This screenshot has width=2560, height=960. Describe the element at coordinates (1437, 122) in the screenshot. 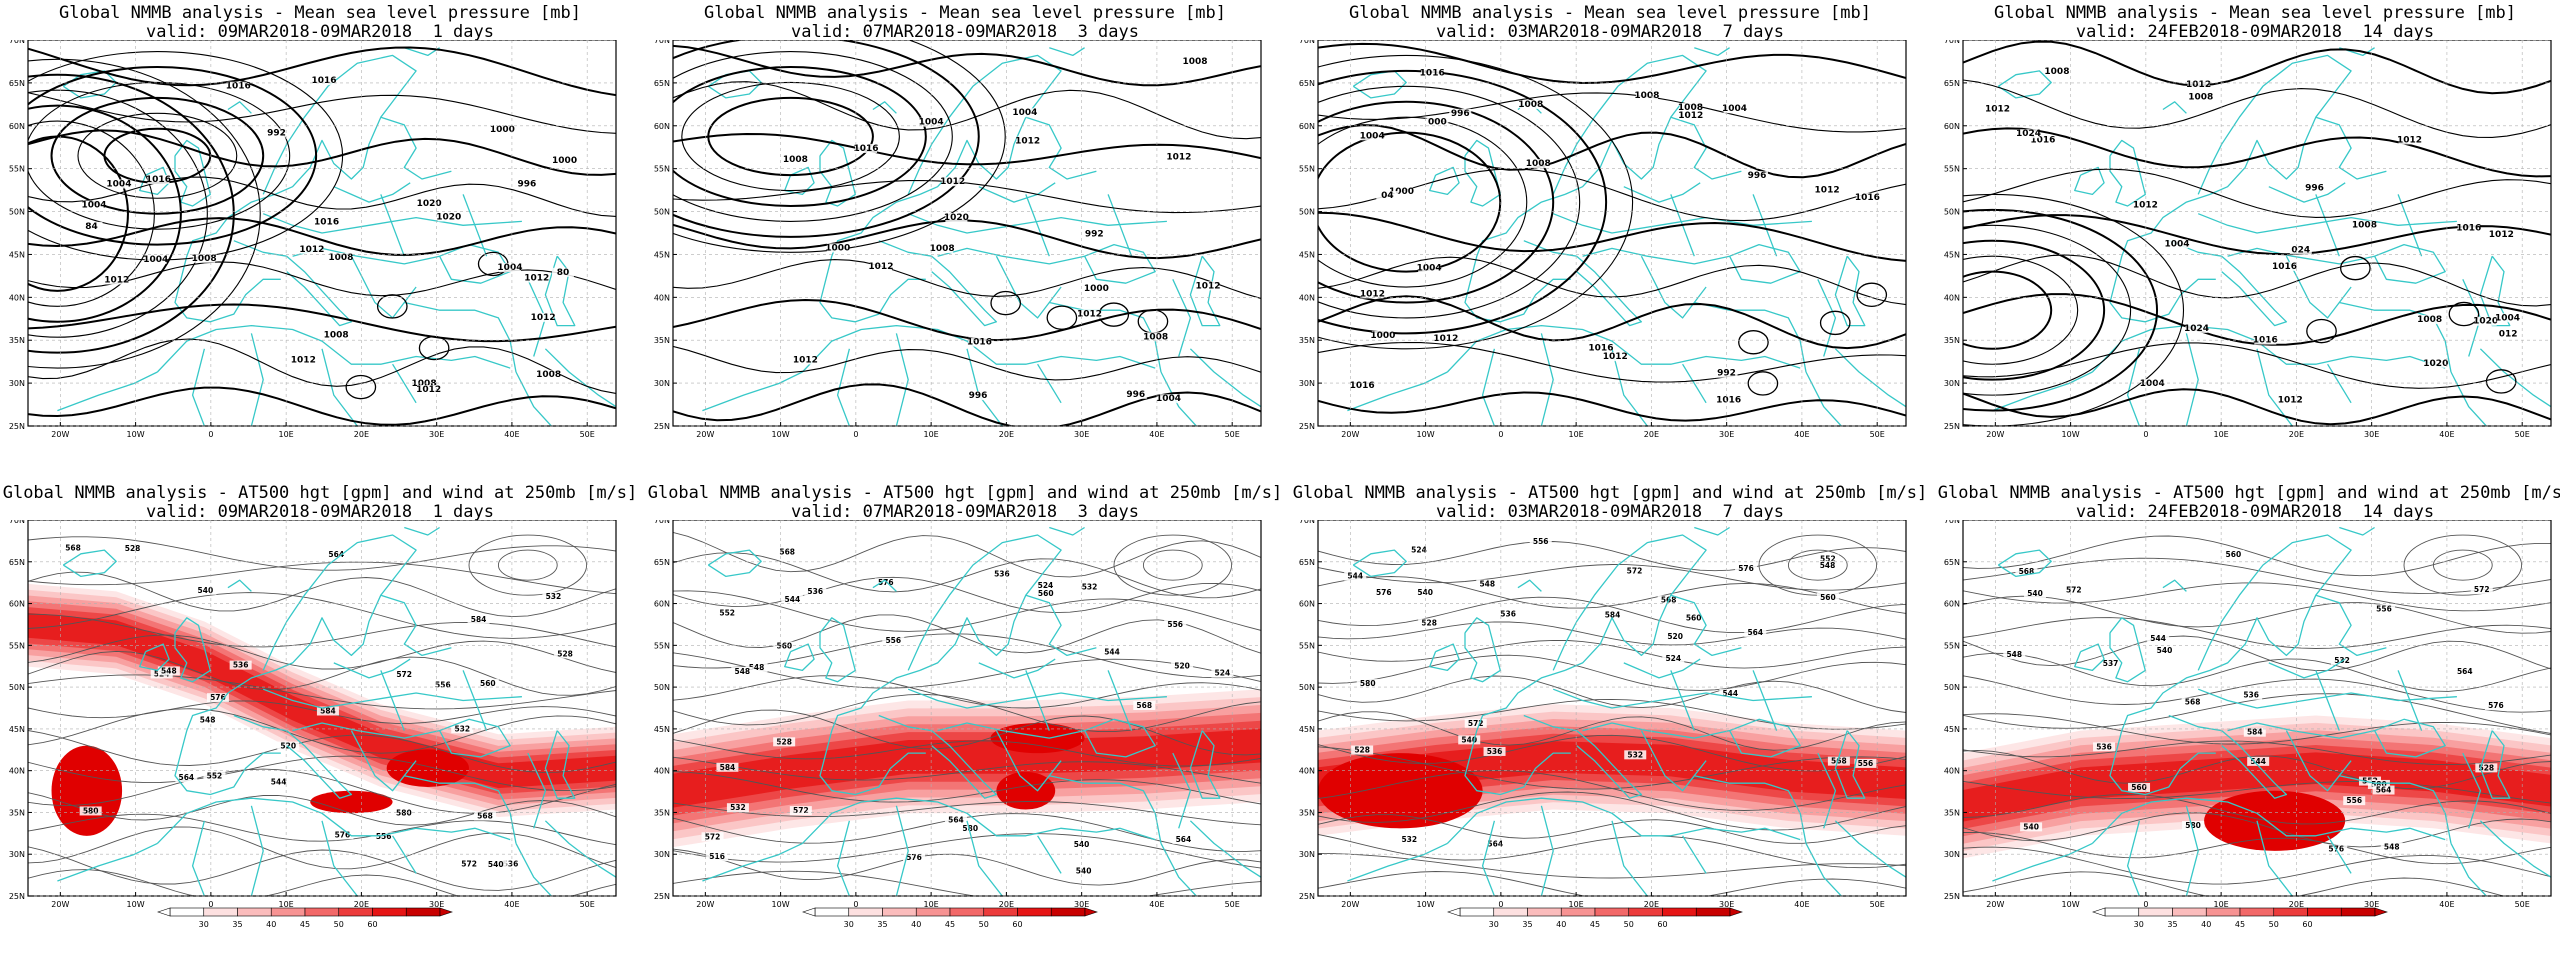

I see `contour-label: 000` at that location.